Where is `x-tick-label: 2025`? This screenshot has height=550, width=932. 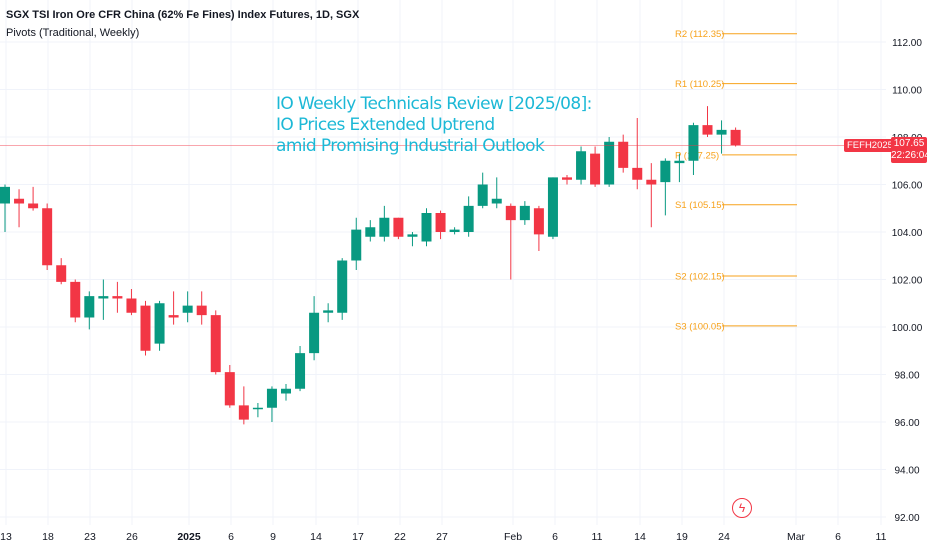
x-tick-label: 2025 is located at coordinates (189, 537).